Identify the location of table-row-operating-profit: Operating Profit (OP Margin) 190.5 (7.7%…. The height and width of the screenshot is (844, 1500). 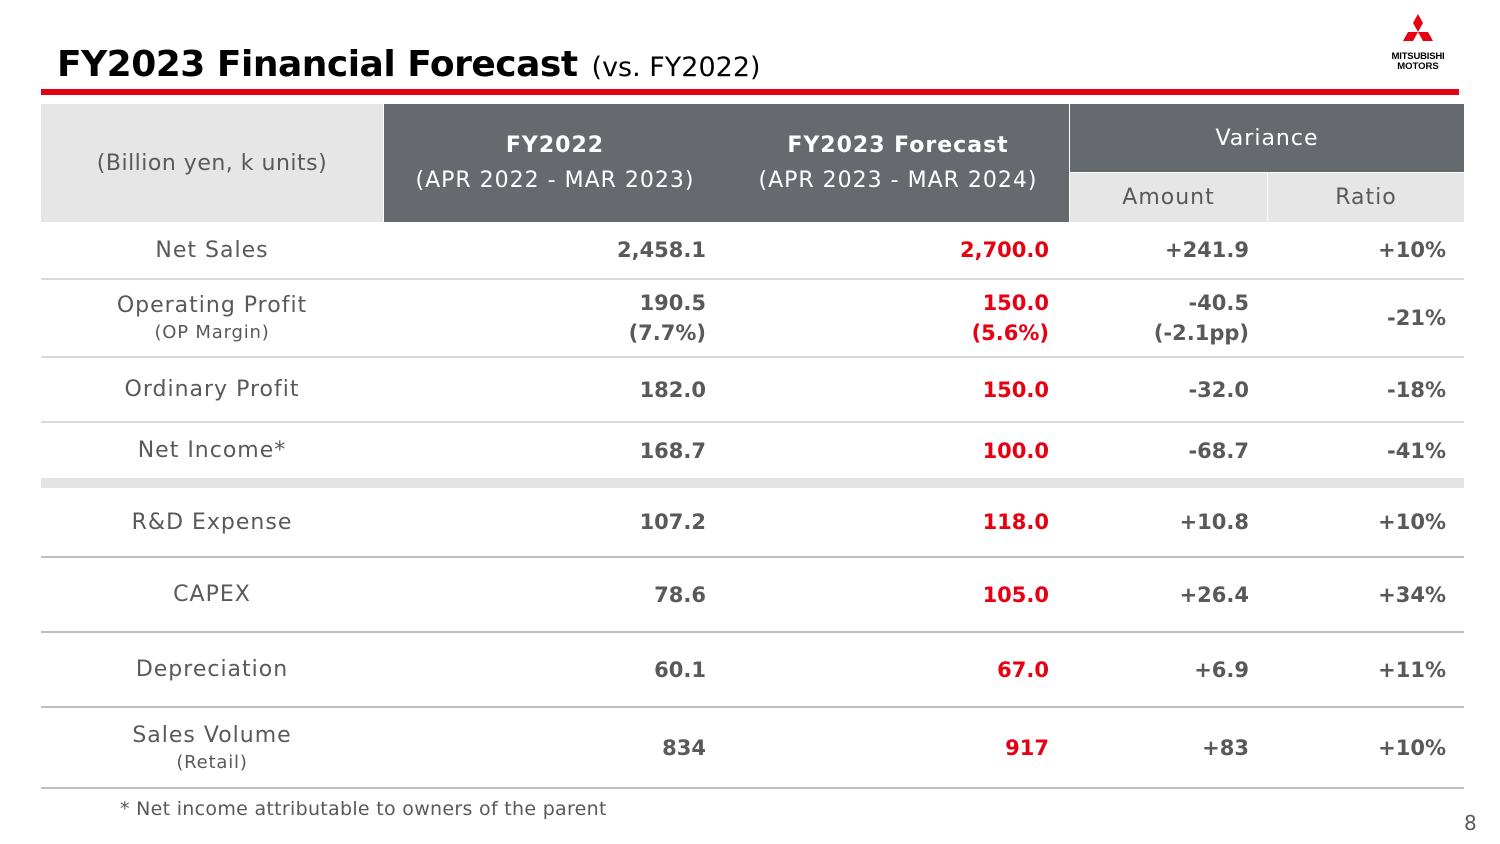
(752, 318).